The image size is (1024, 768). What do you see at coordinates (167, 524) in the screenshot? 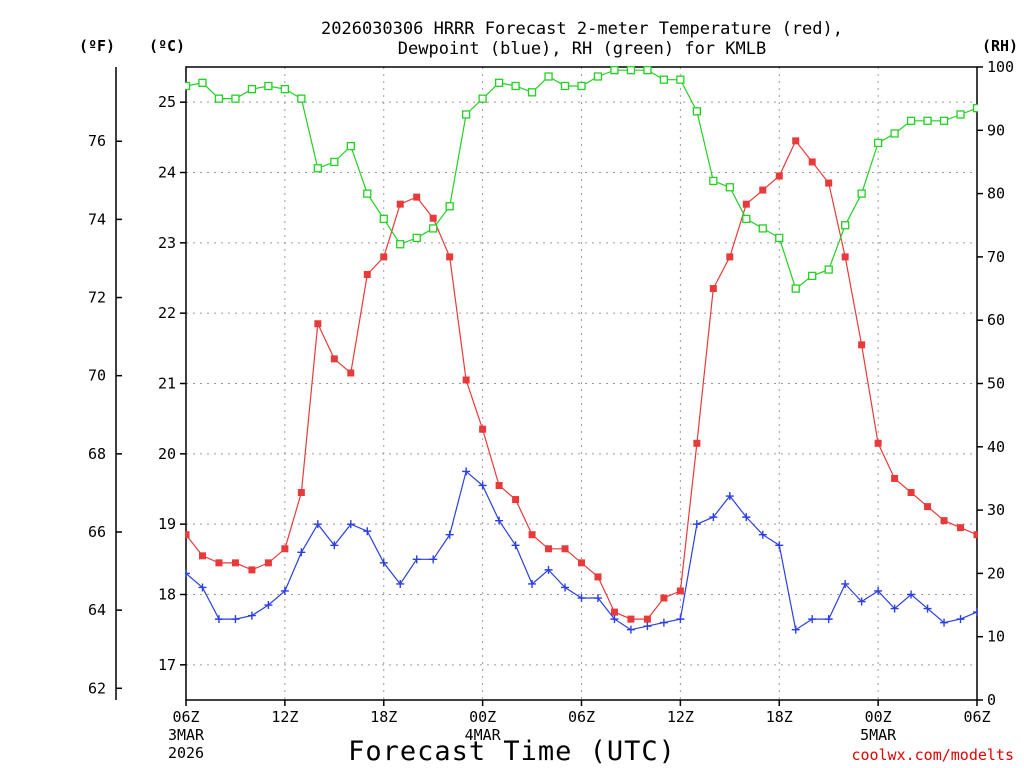
I see `celsius-tick-label: 19` at bounding box center [167, 524].